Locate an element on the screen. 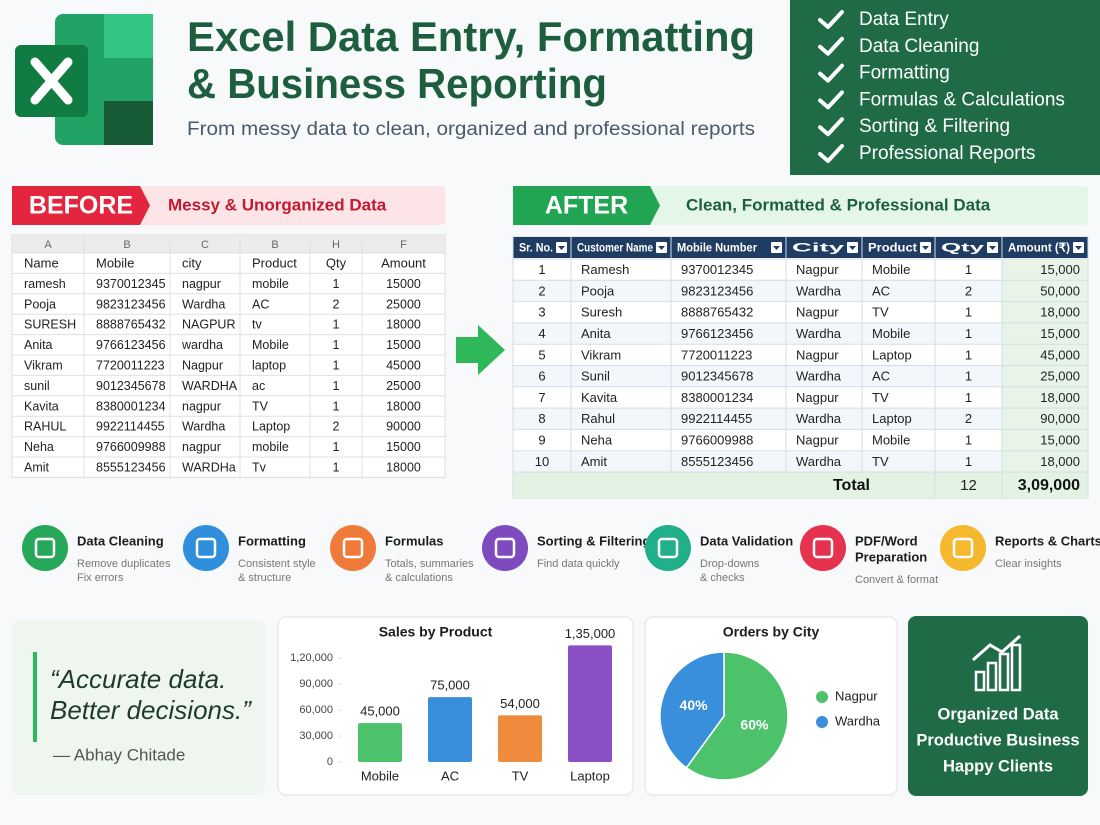 The image size is (1100, 825). chart-title: Orders by City is located at coordinates (771, 632).